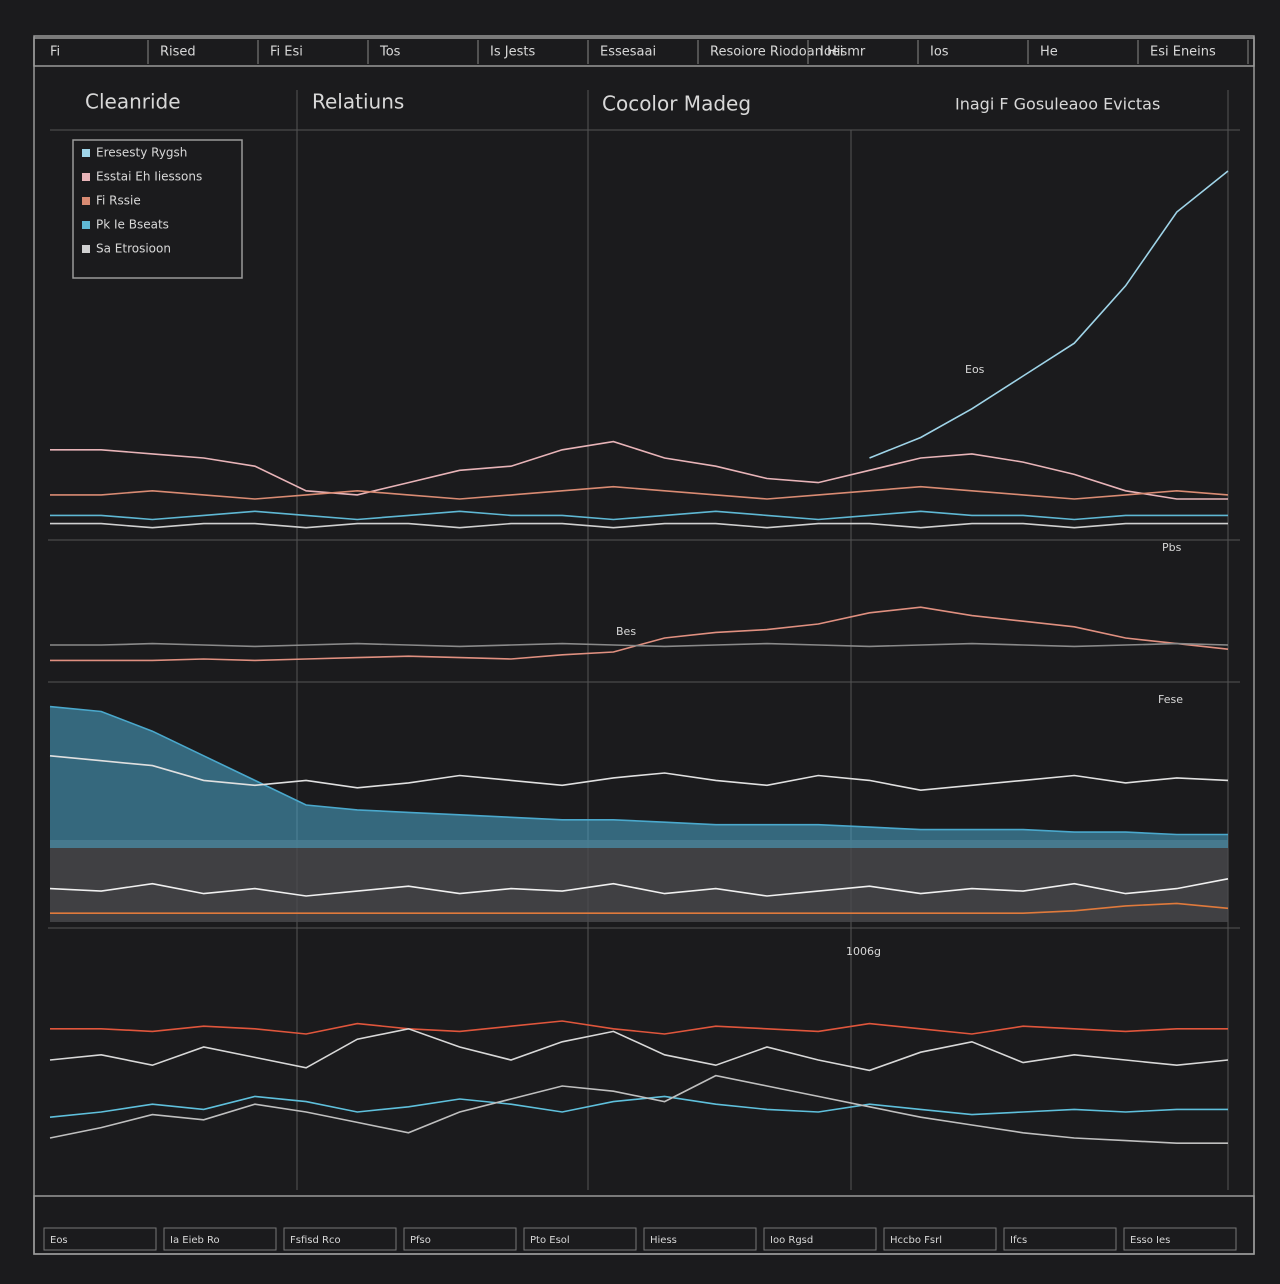 The width and height of the screenshot is (1280, 1284). Describe the element at coordinates (195, 1240) in the screenshot. I see `footer-item: Ia Eieb Ro` at that location.